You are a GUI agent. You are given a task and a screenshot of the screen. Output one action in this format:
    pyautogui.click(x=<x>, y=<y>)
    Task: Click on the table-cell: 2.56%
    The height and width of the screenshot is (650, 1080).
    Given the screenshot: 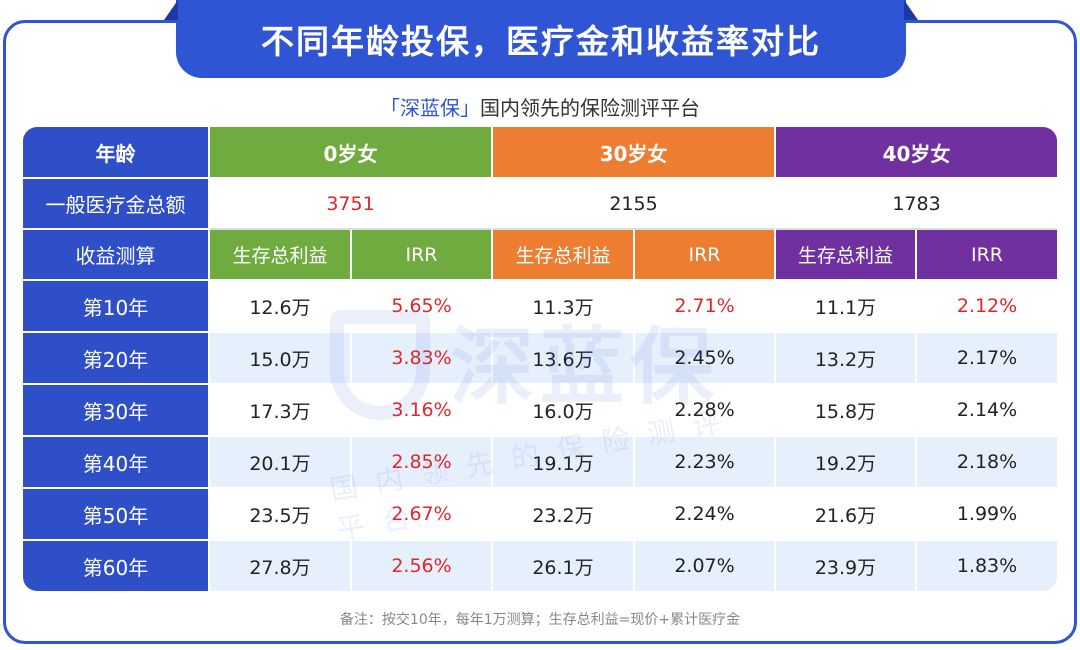 What is the action you would take?
    pyautogui.click(x=422, y=566)
    